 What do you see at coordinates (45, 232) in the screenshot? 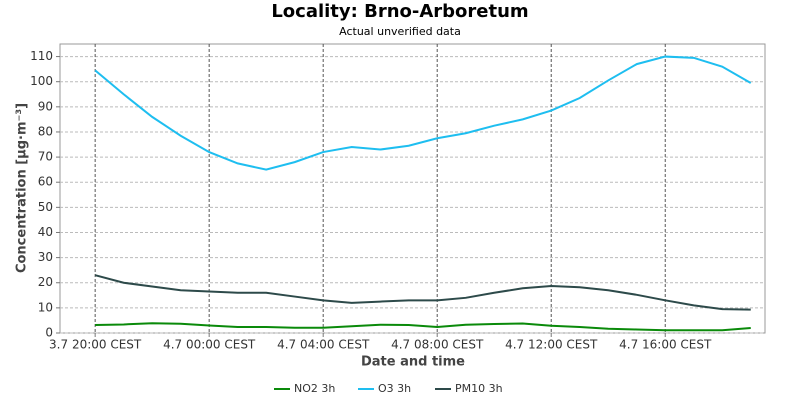
I see `y-tick-label: 40` at bounding box center [45, 232].